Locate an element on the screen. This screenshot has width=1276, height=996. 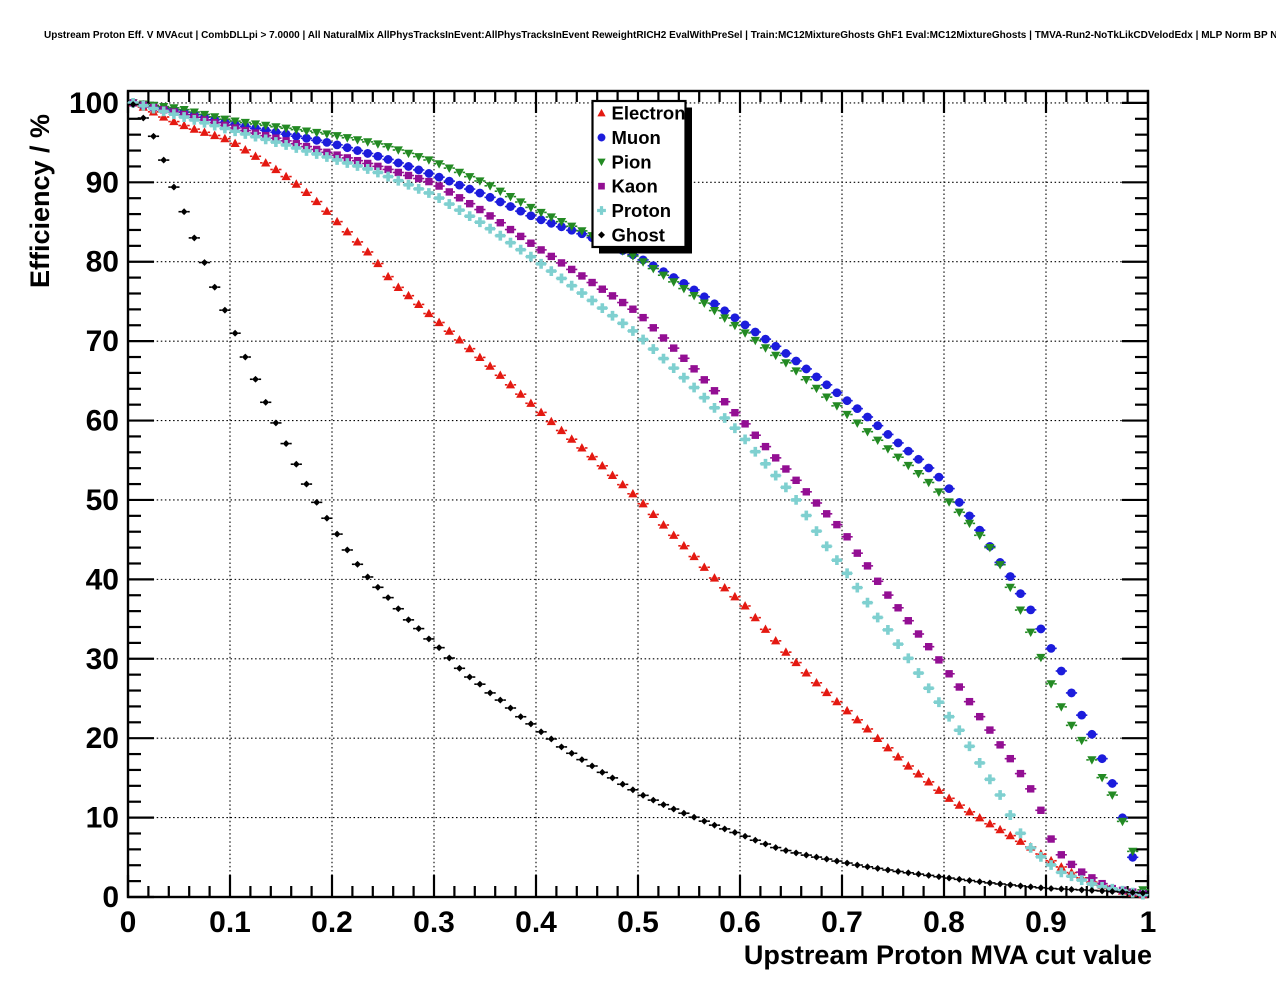
x-axis-title: Upstream Proton MVA cut value is located at coordinates (947, 955).